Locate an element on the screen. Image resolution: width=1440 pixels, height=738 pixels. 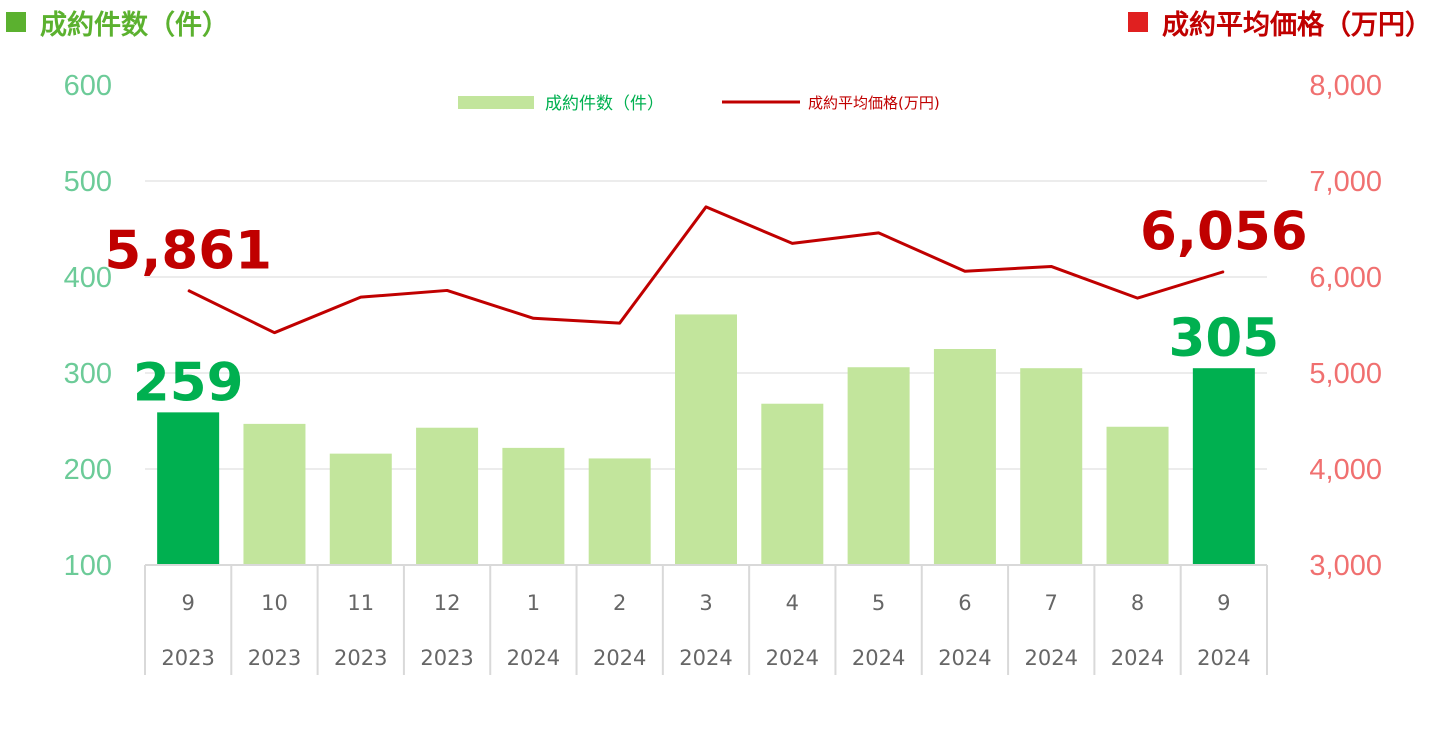
month-label: 7 is located at coordinates (1051, 603).